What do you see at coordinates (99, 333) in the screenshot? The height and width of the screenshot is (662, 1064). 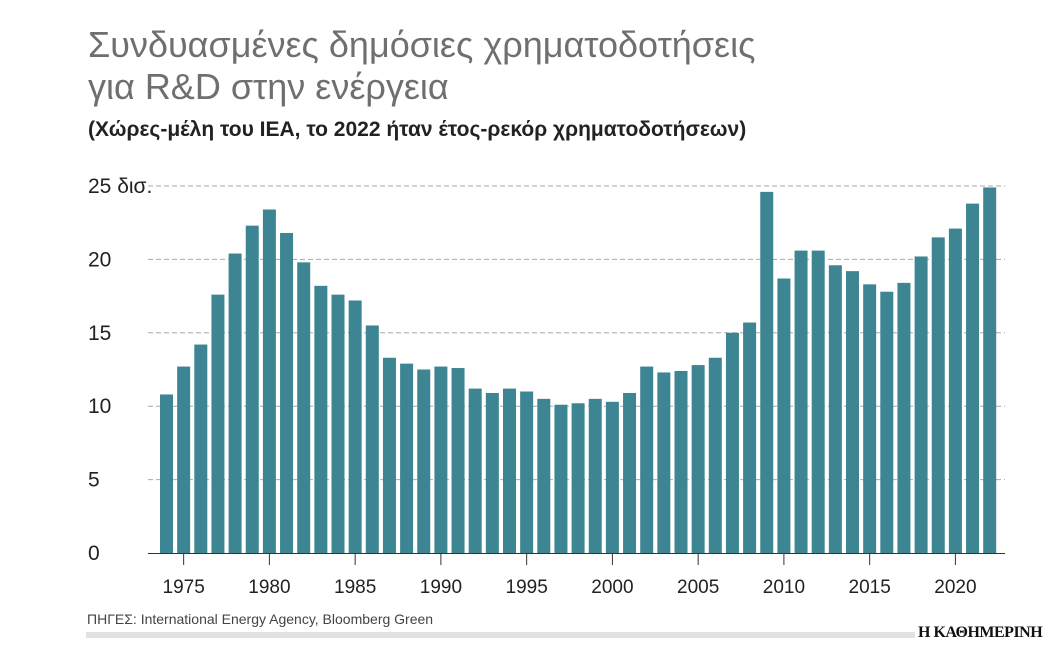 I see `y-tick-label: 15` at bounding box center [99, 333].